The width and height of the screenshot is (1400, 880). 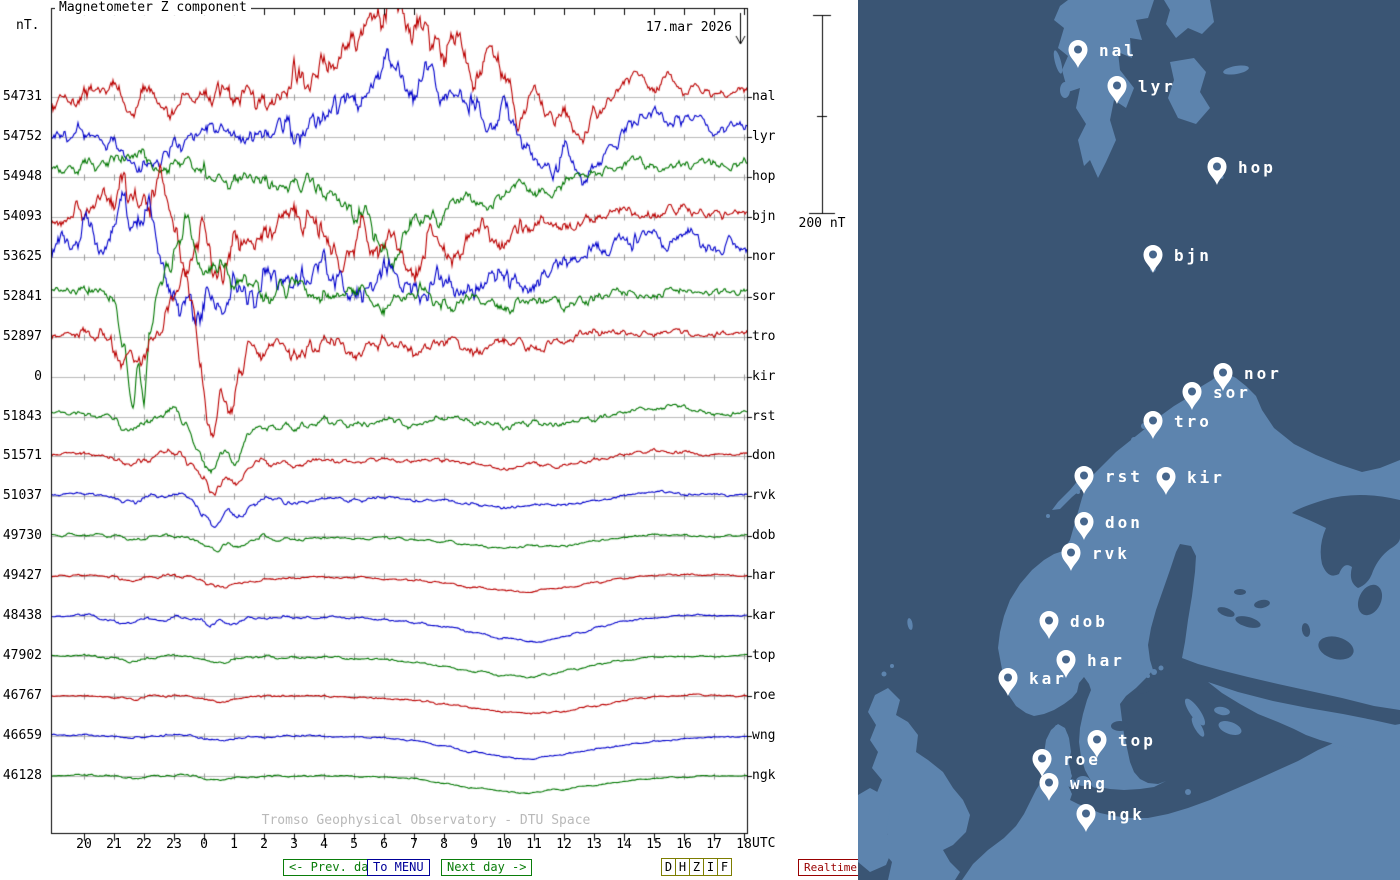 What do you see at coordinates (654, 844) in the screenshot?
I see `x-tick-label-15: 15` at bounding box center [654, 844].